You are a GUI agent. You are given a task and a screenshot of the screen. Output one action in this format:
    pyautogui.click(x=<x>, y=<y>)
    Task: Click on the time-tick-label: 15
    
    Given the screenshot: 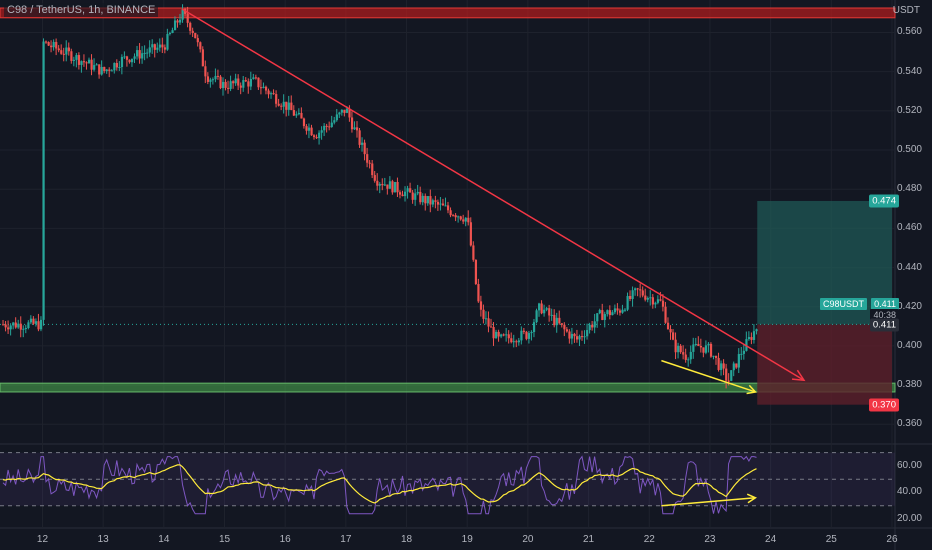 What is the action you would take?
    pyautogui.click(x=224, y=539)
    